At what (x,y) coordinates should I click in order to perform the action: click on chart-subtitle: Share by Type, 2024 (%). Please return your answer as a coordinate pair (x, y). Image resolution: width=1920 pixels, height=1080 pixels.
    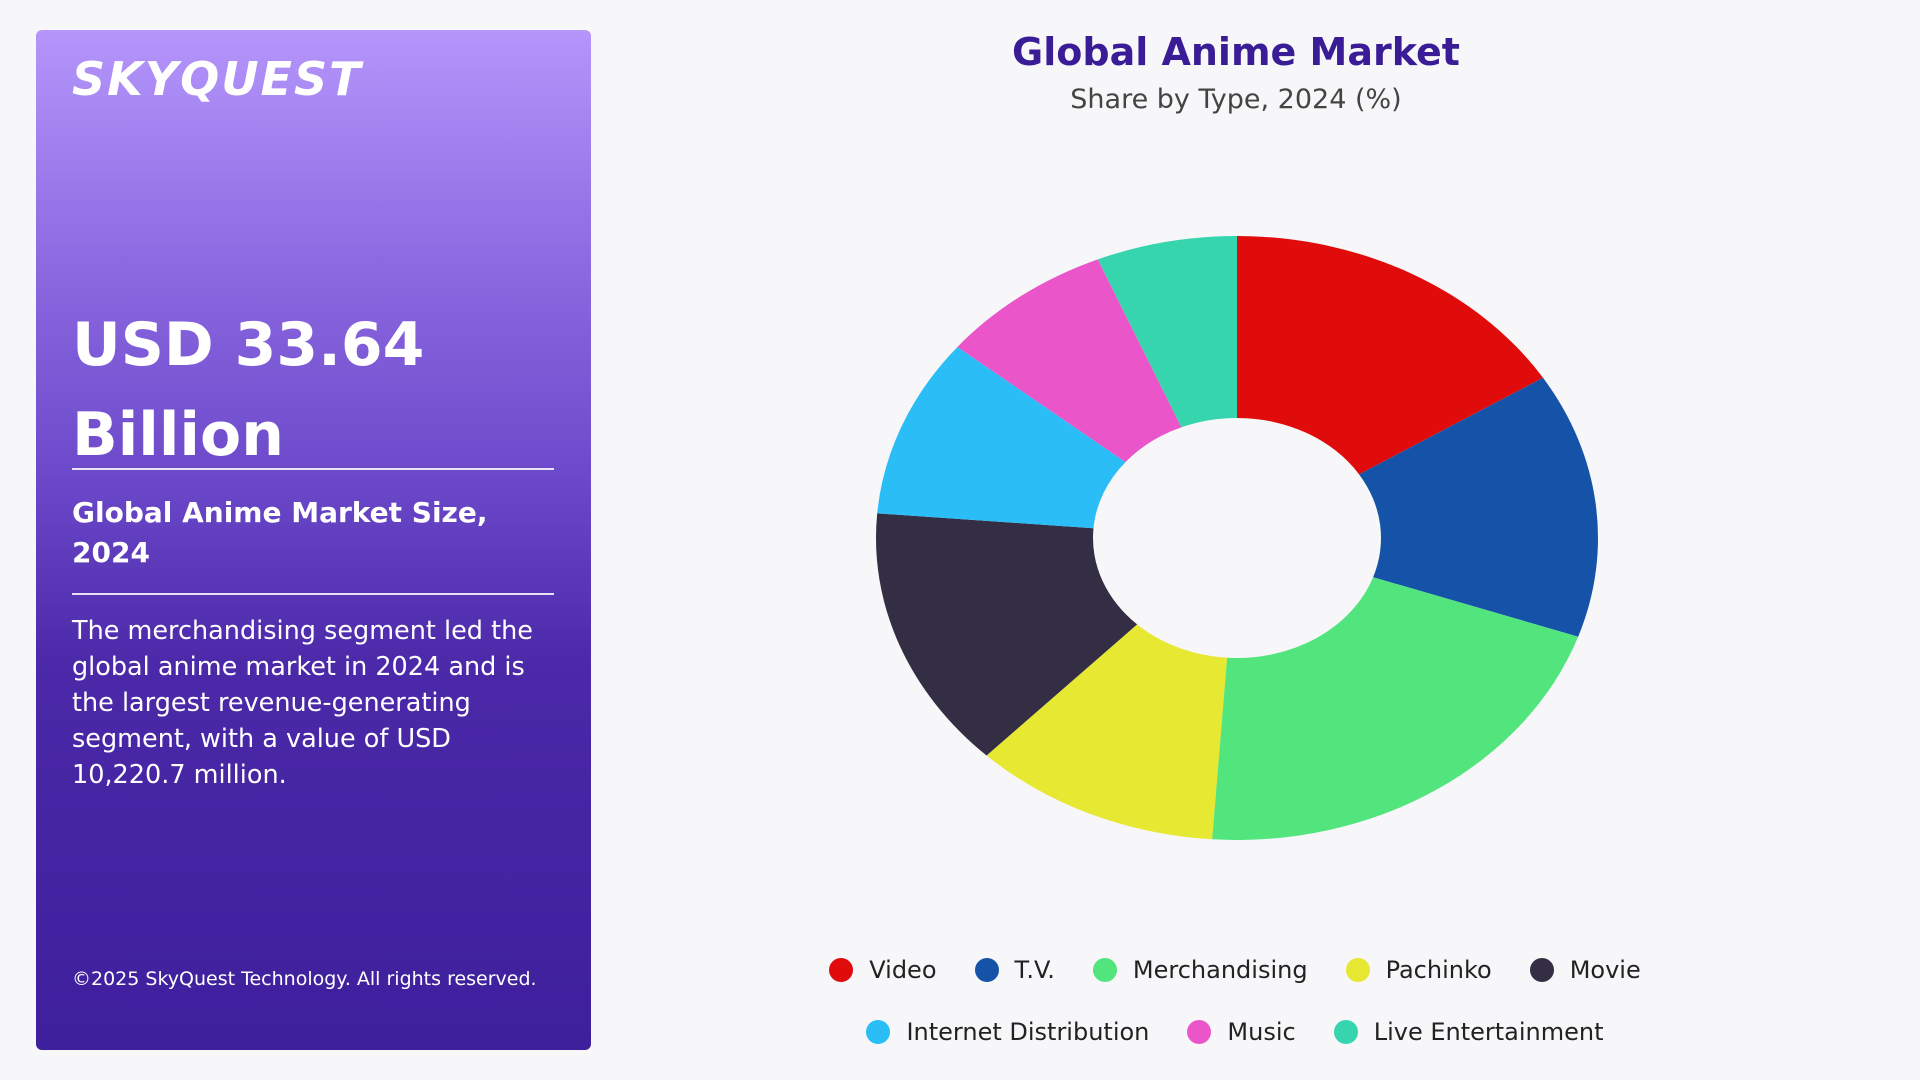
    Looking at the image, I should click on (1236, 99).